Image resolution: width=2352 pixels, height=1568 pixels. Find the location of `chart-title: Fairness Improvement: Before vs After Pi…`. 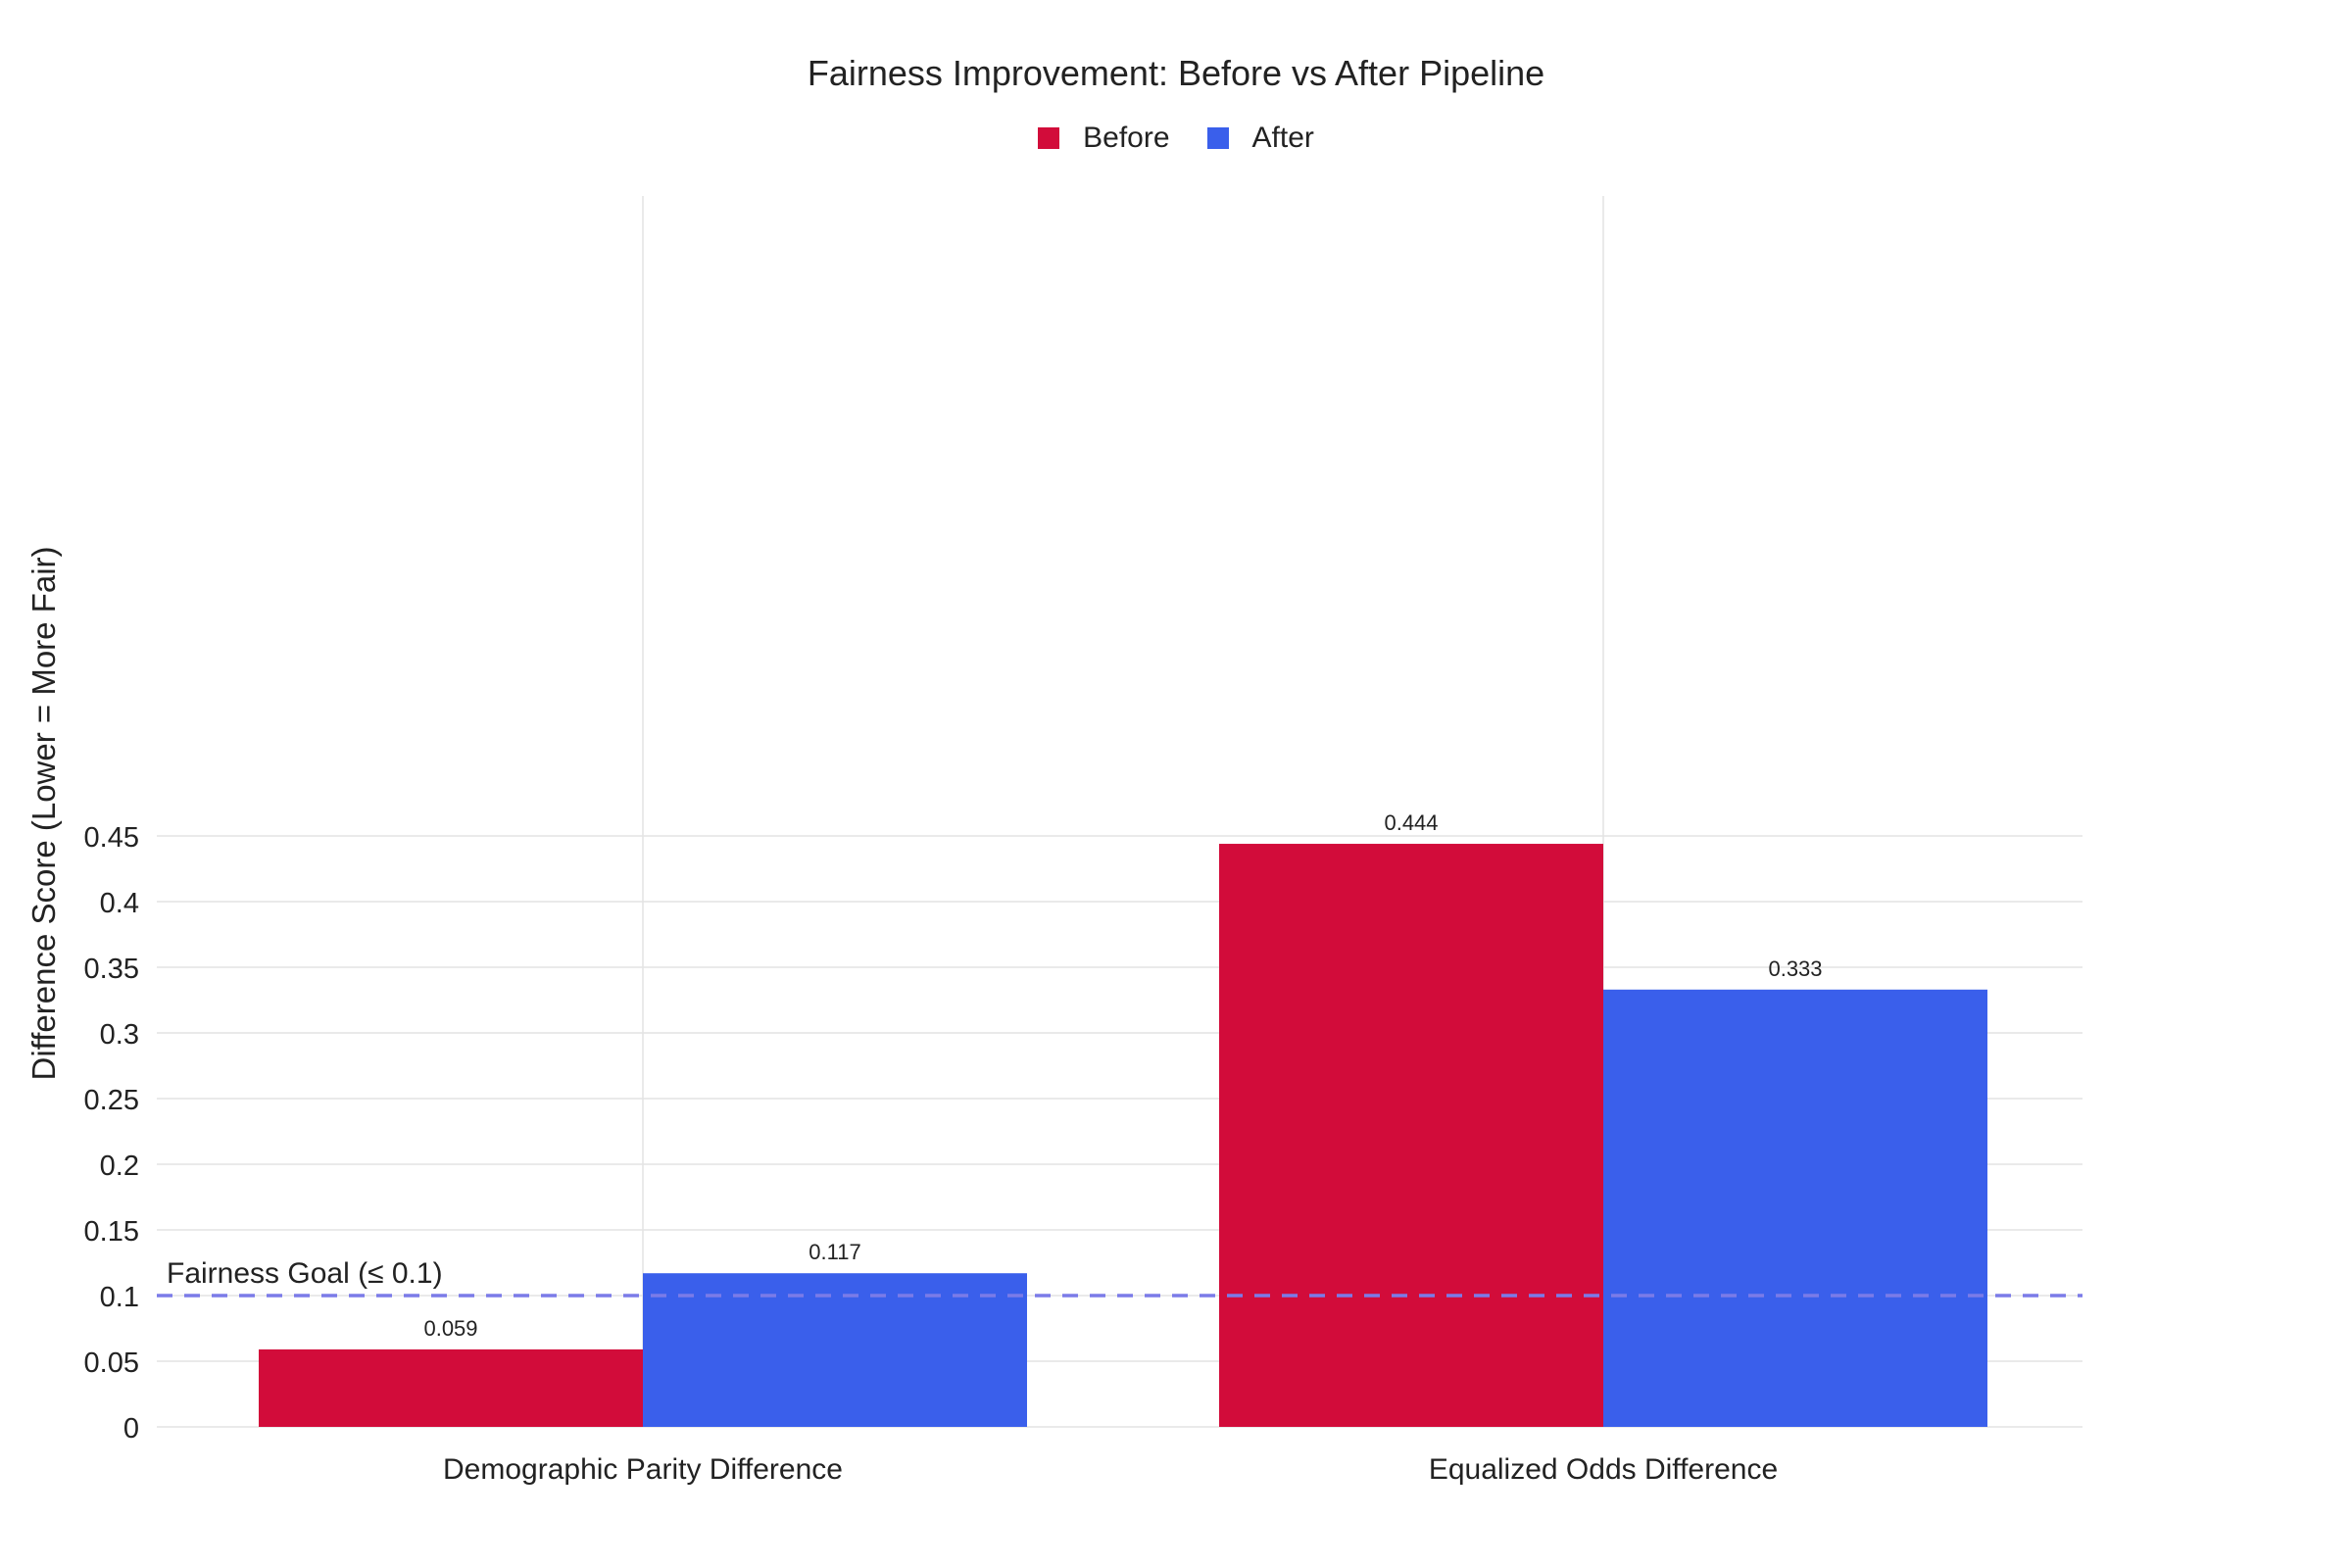

chart-title: Fairness Improvement: Before vs After Pi… is located at coordinates (1176, 73).